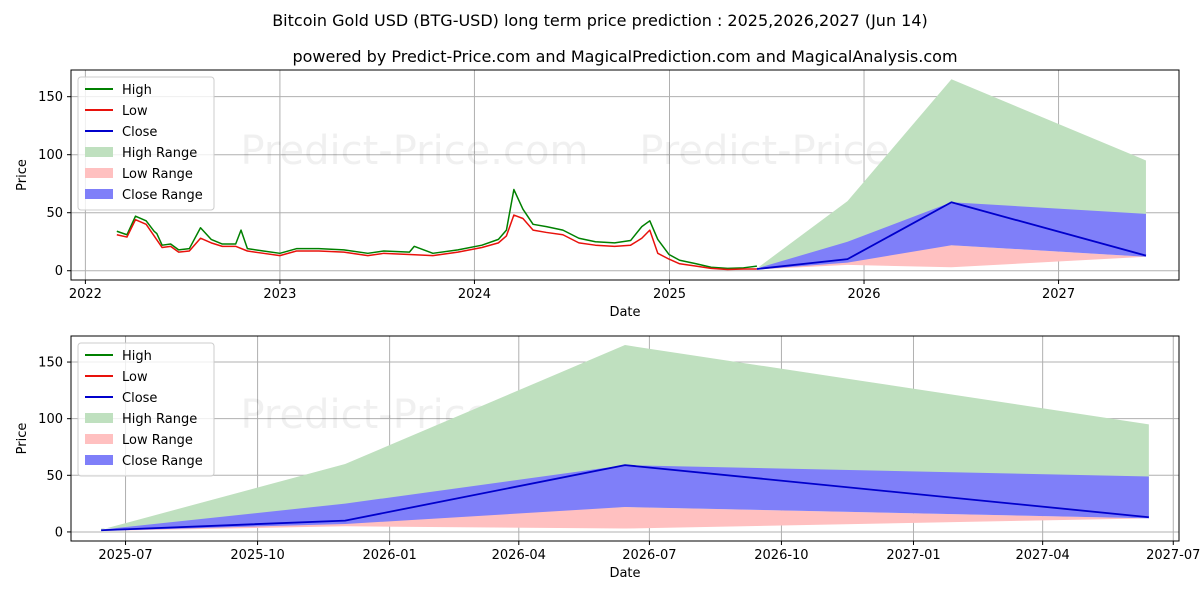 This screenshot has width=1200, height=600. I want to click on watermark: Predict-Price.com, so click(415, 151).